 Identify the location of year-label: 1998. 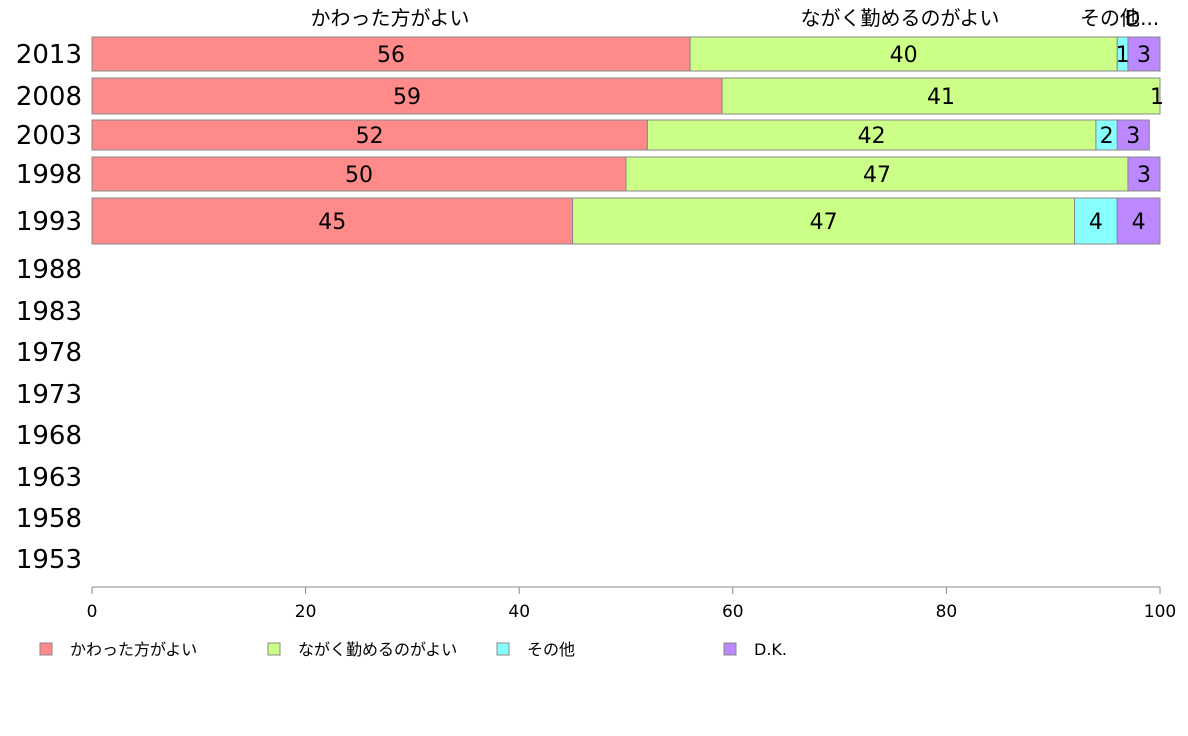
(49, 175).